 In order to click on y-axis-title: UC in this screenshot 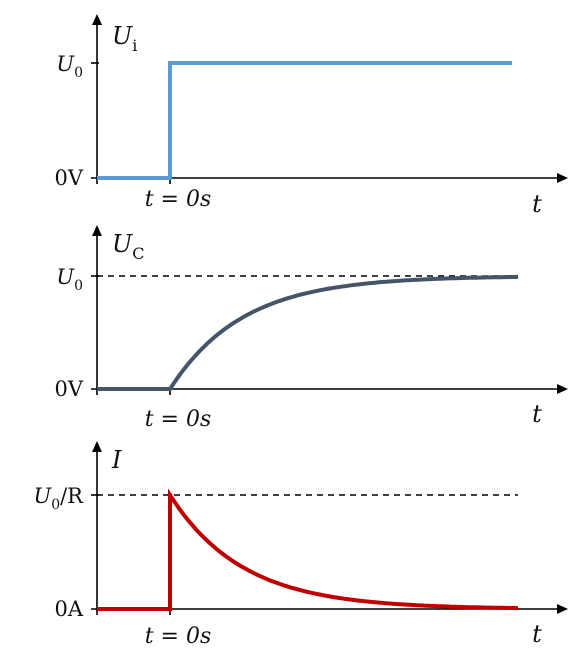, I will do `click(128, 246)`.